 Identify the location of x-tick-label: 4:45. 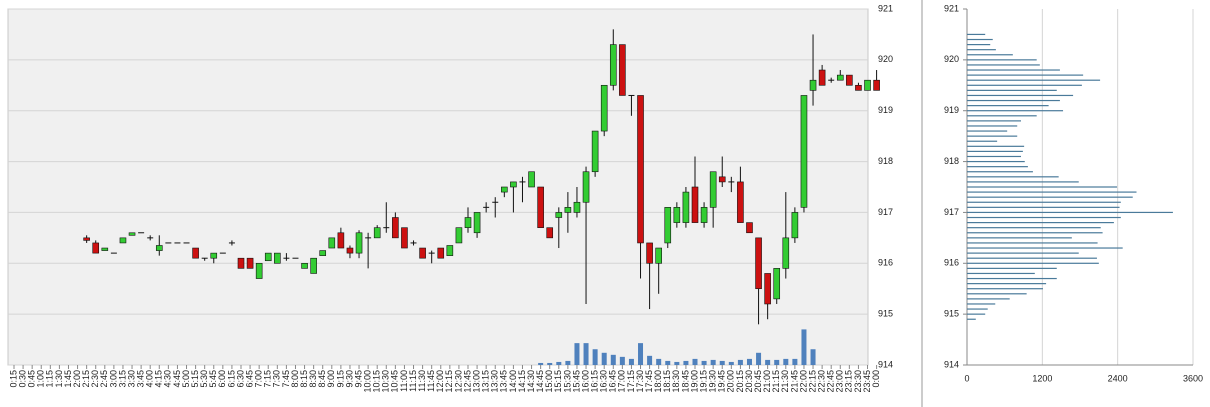
(177, 379).